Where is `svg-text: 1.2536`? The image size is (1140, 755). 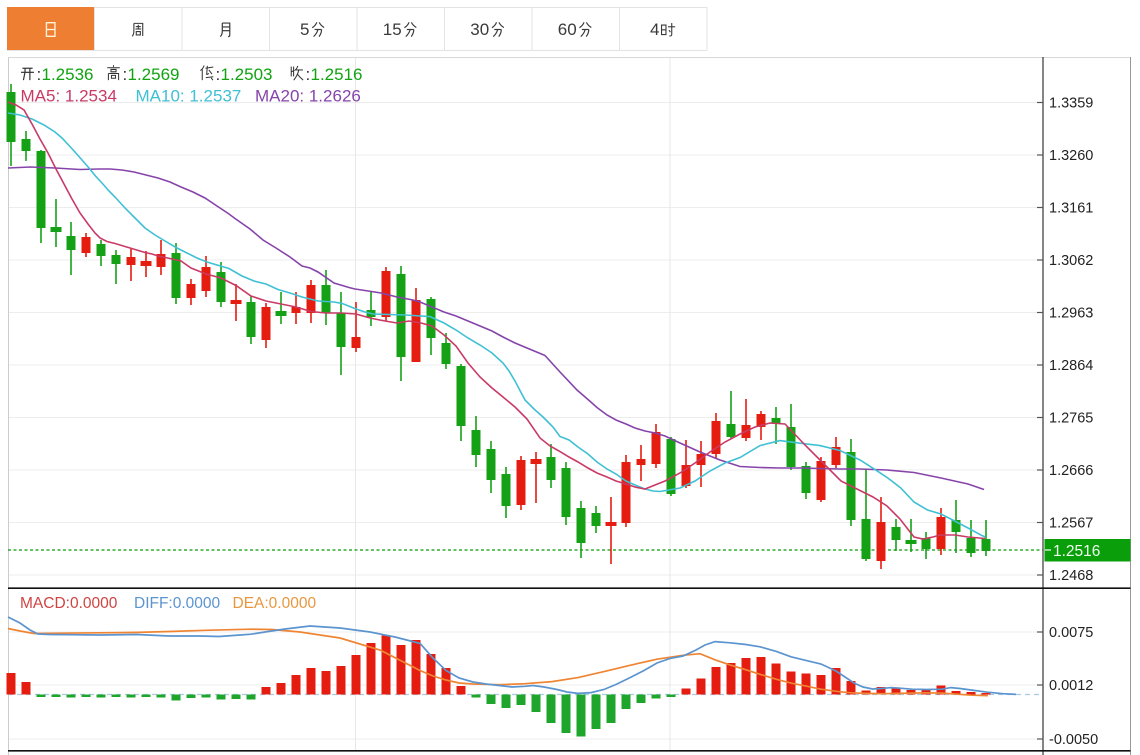 svg-text: 1.2536 is located at coordinates (68, 74).